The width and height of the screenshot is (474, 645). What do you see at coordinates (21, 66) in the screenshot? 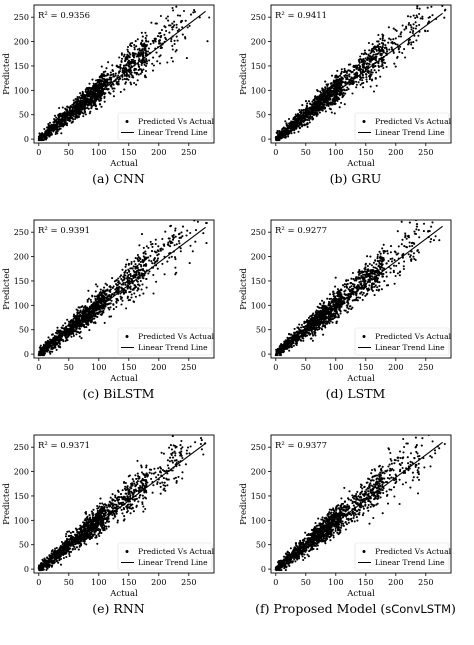
I see `y-tick-label: 150` at bounding box center [21, 66].